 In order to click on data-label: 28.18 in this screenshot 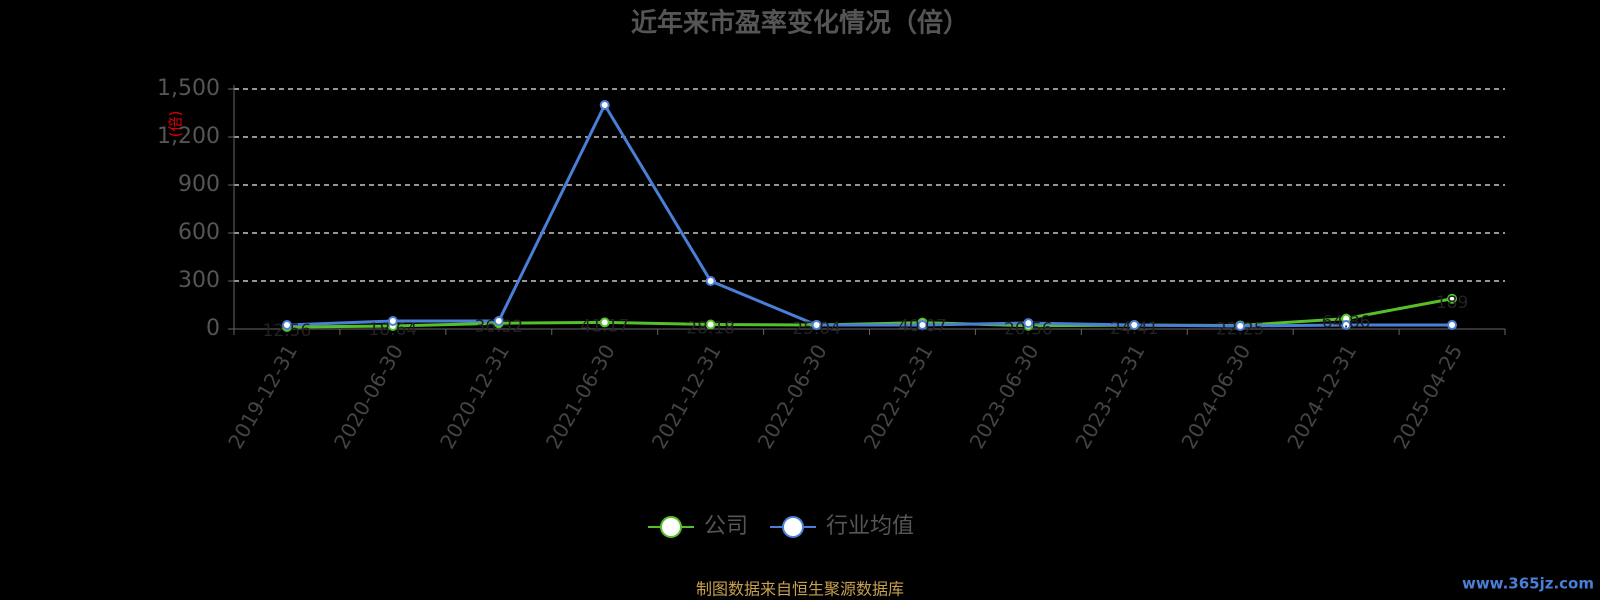, I will do `click(710, 328)`.